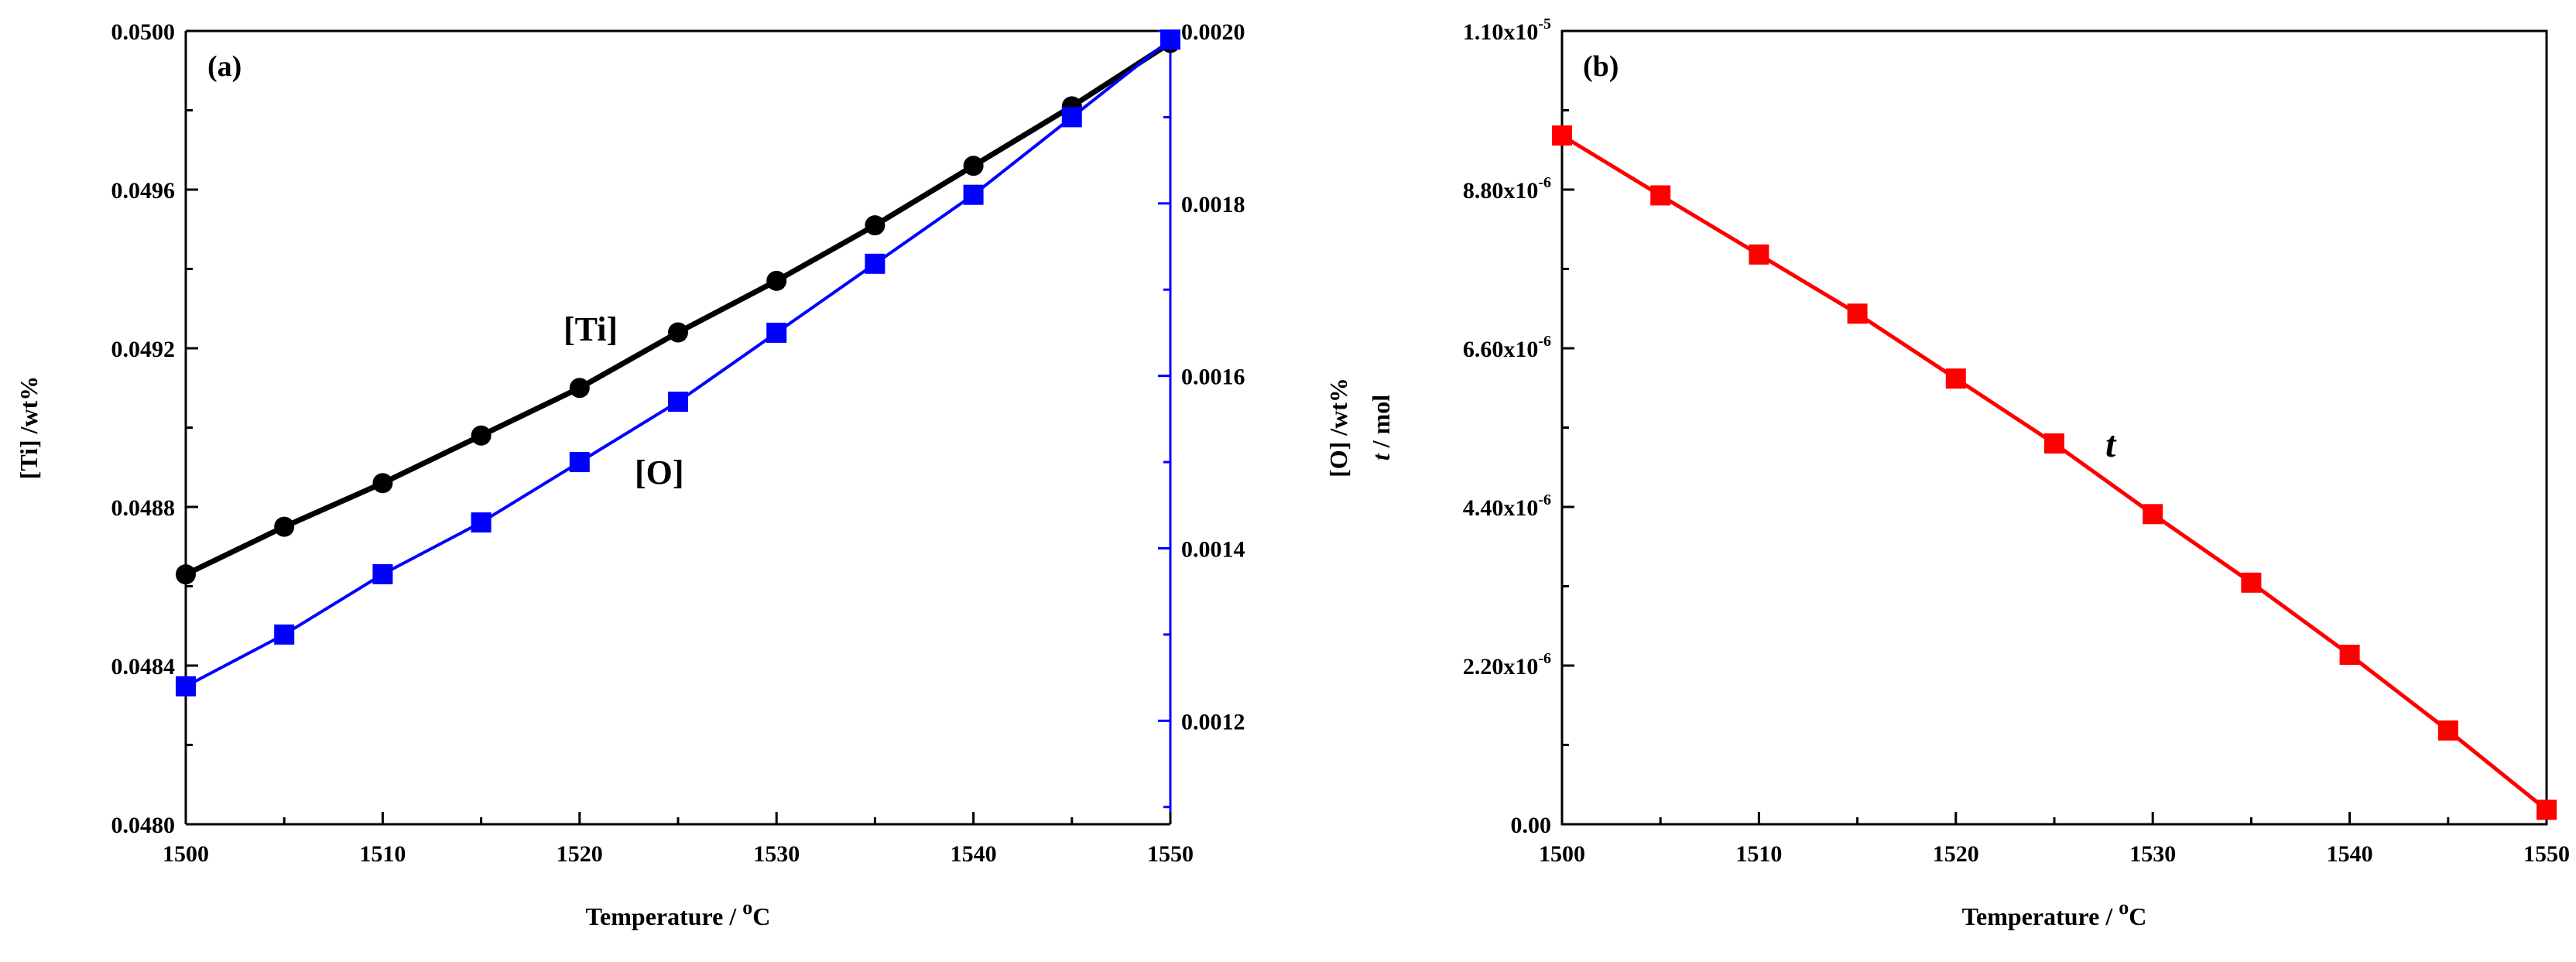 This screenshot has height=962, width=2576. Describe the element at coordinates (2111, 444) in the screenshot. I see `t-series-label: t` at that location.